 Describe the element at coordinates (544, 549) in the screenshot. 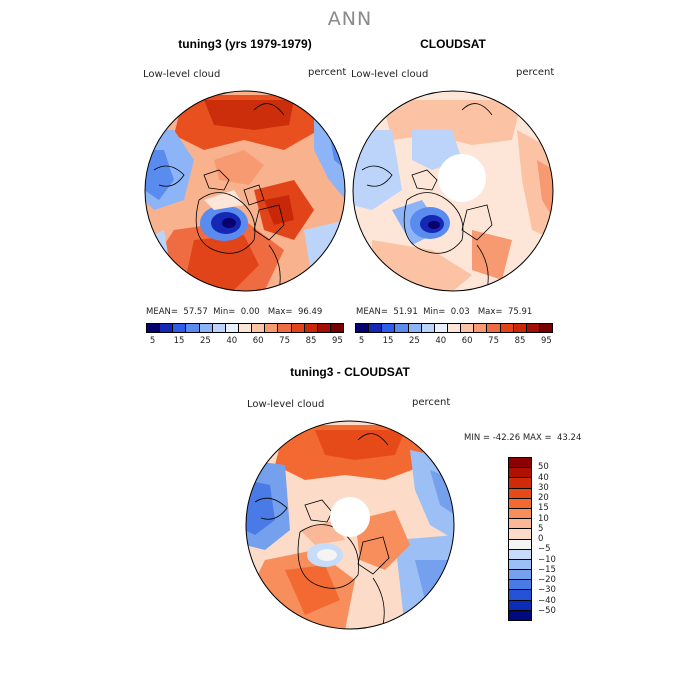

I see `colorbar-tick-label: −5` at that location.